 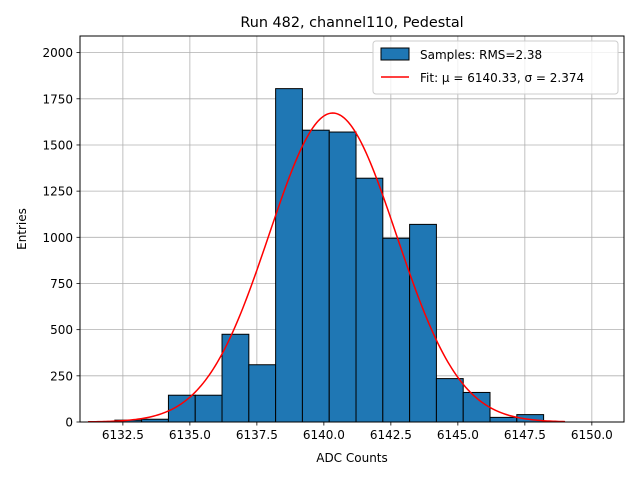 What do you see at coordinates (324, 435) in the screenshot?
I see `x-tick-label: 6140.0` at bounding box center [324, 435].